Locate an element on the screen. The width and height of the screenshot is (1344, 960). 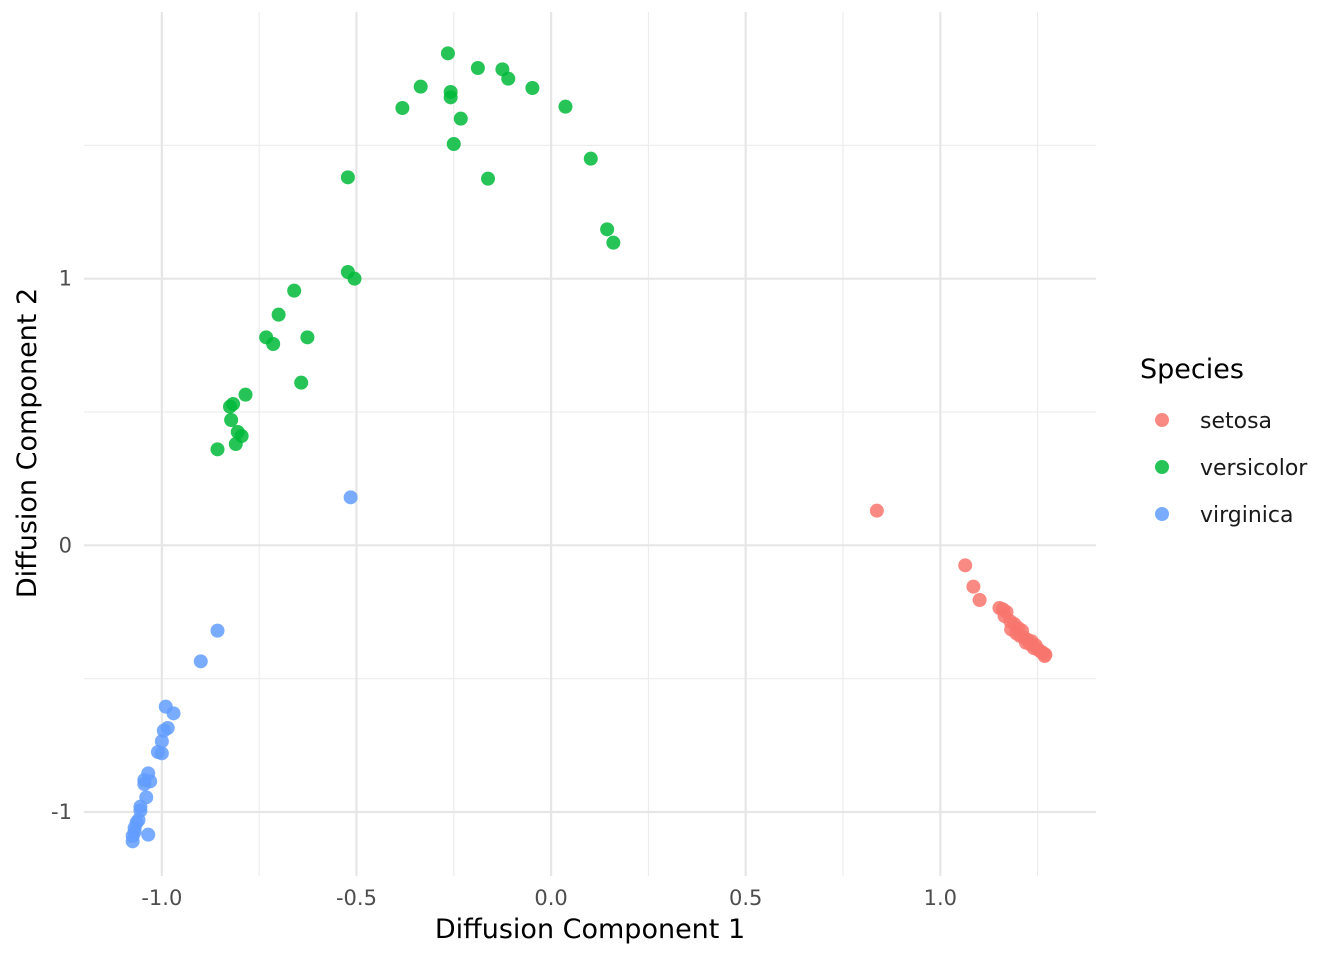
x-tick-label: 1.0 is located at coordinates (940, 898).